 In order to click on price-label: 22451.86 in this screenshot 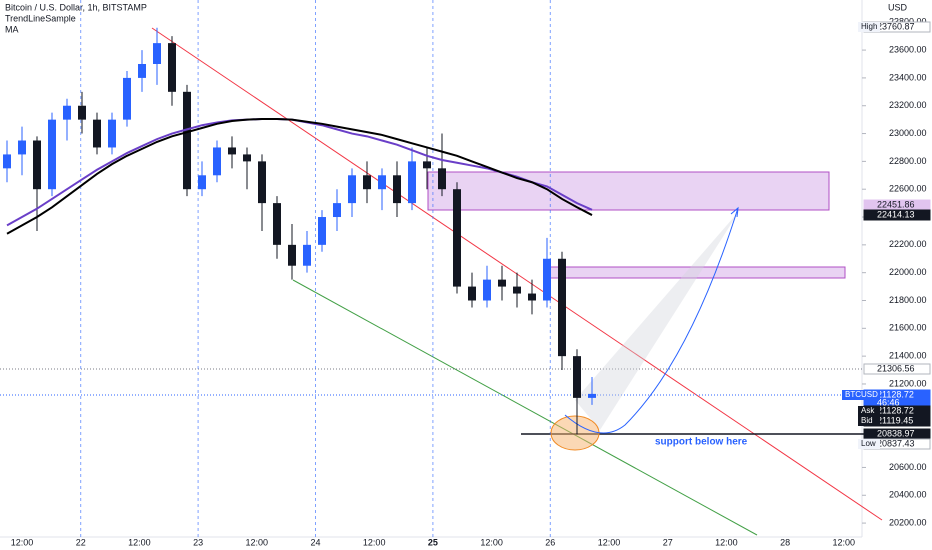, I will do `click(896, 204)`.